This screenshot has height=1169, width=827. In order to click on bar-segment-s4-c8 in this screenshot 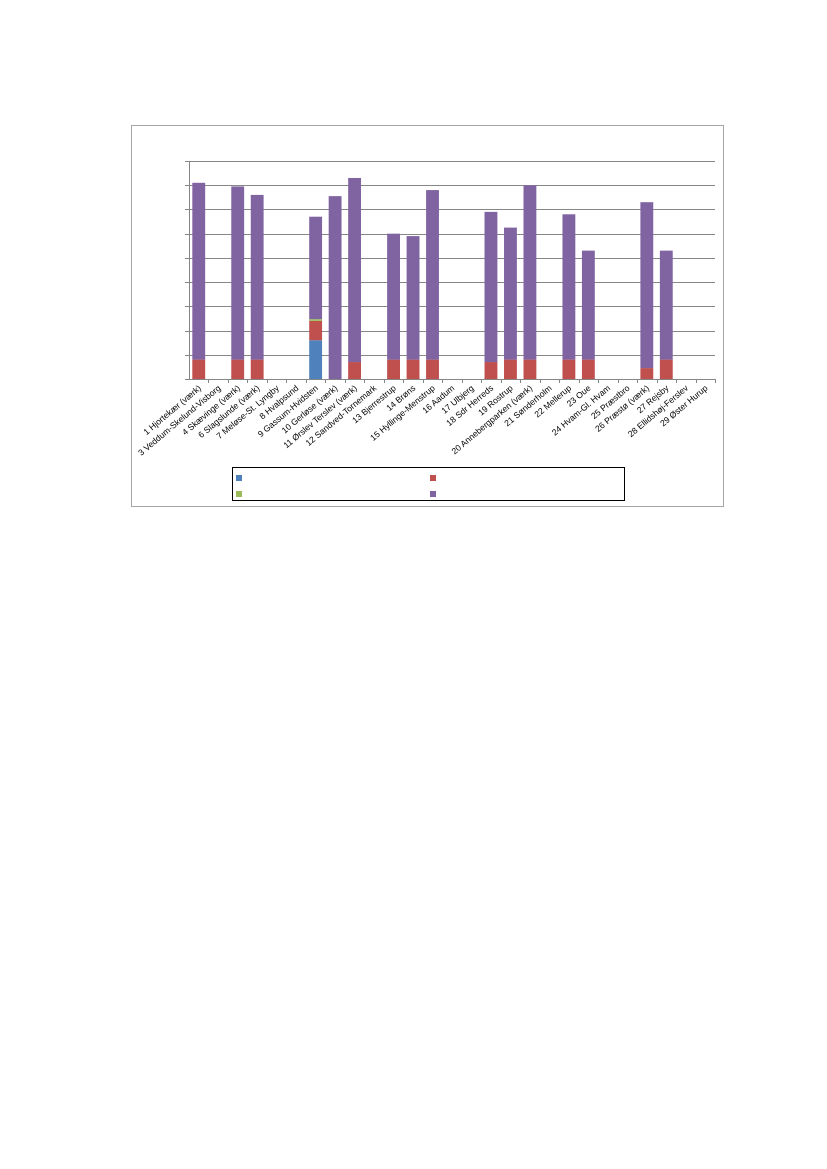, I will do `click(335, 287)`.